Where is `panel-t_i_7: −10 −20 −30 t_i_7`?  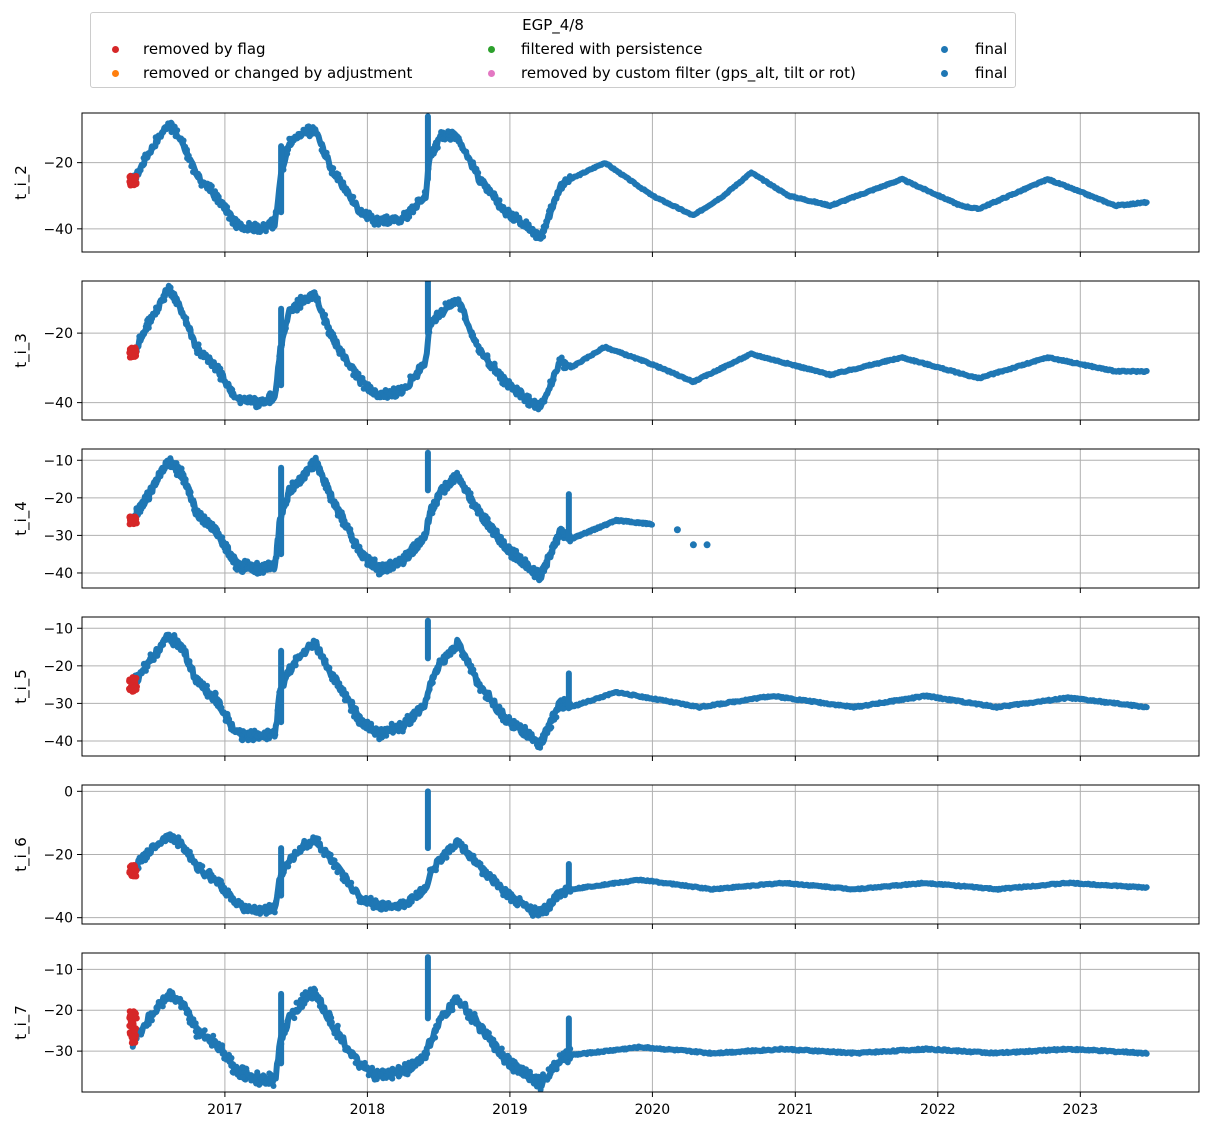 panel-t_i_7: −10 −20 −30 t_i_7 is located at coordinates (606, 1024).